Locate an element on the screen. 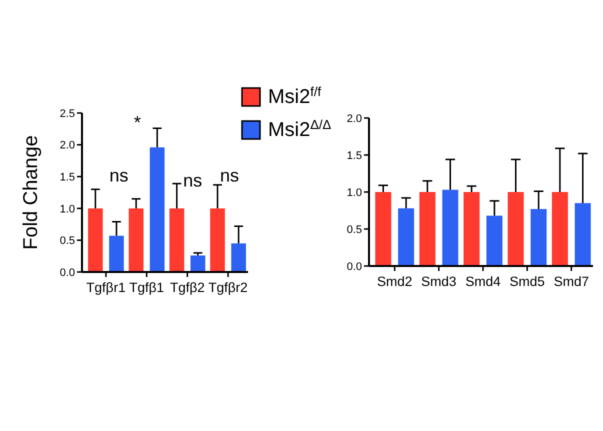 Image resolution: width=603 pixels, height=431 pixels. x-tick-label: Smd2 is located at coordinates (394, 281).